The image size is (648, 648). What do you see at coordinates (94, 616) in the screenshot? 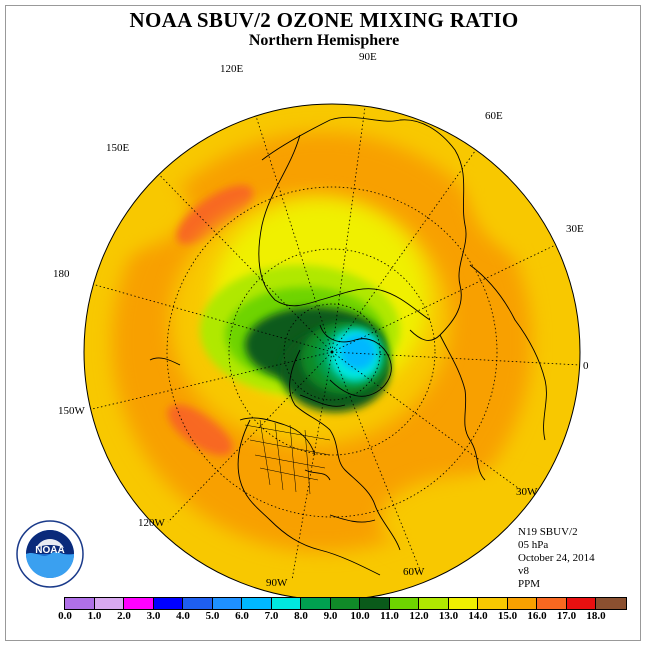
I see `color-scale-tick-label: 1.0` at bounding box center [94, 616].